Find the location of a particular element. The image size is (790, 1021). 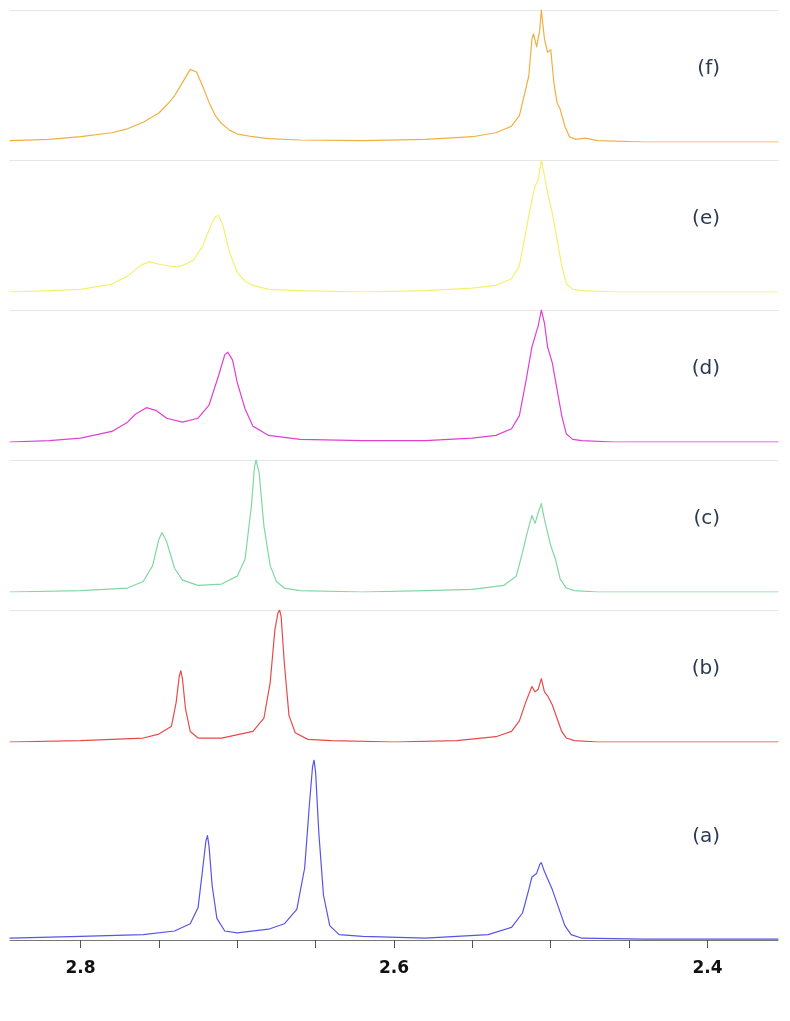

text: (d) is located at coordinates (706, 367).